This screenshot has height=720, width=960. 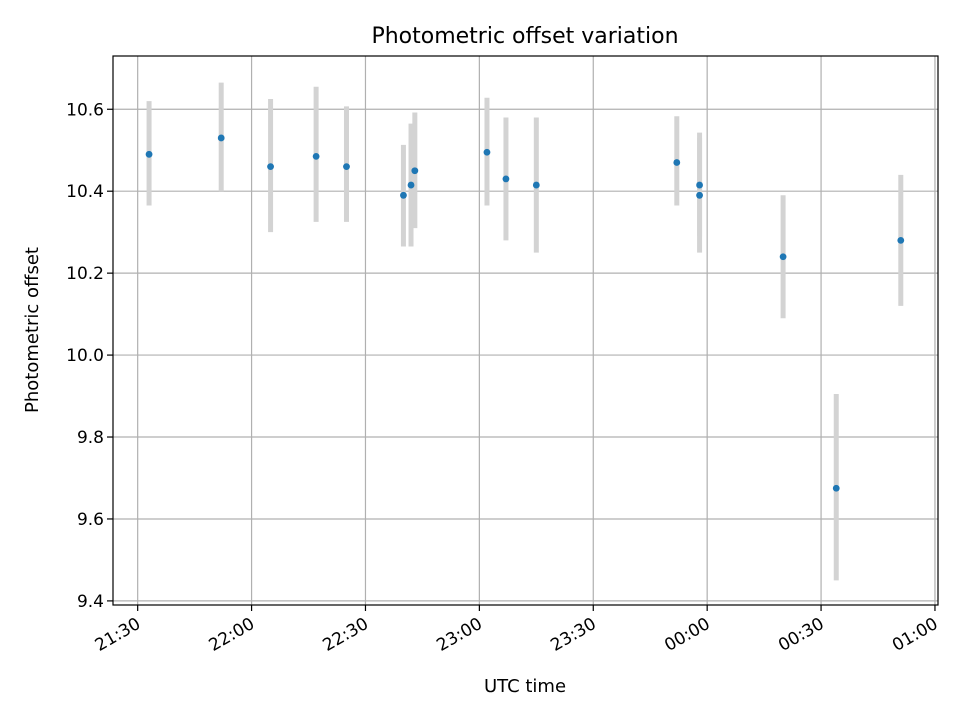 What do you see at coordinates (85, 274) in the screenshot?
I see `y-tick-label: 10.2` at bounding box center [85, 274].